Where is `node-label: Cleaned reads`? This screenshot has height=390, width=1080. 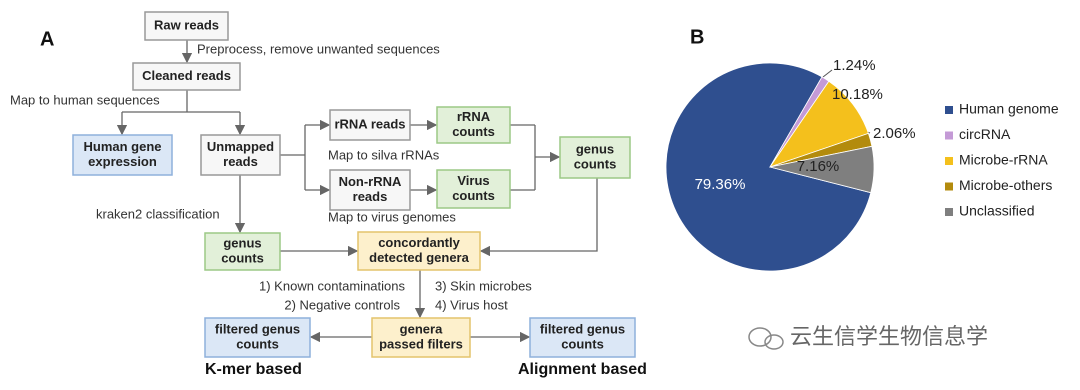 node-label: Cleaned reads is located at coordinates (186, 75).